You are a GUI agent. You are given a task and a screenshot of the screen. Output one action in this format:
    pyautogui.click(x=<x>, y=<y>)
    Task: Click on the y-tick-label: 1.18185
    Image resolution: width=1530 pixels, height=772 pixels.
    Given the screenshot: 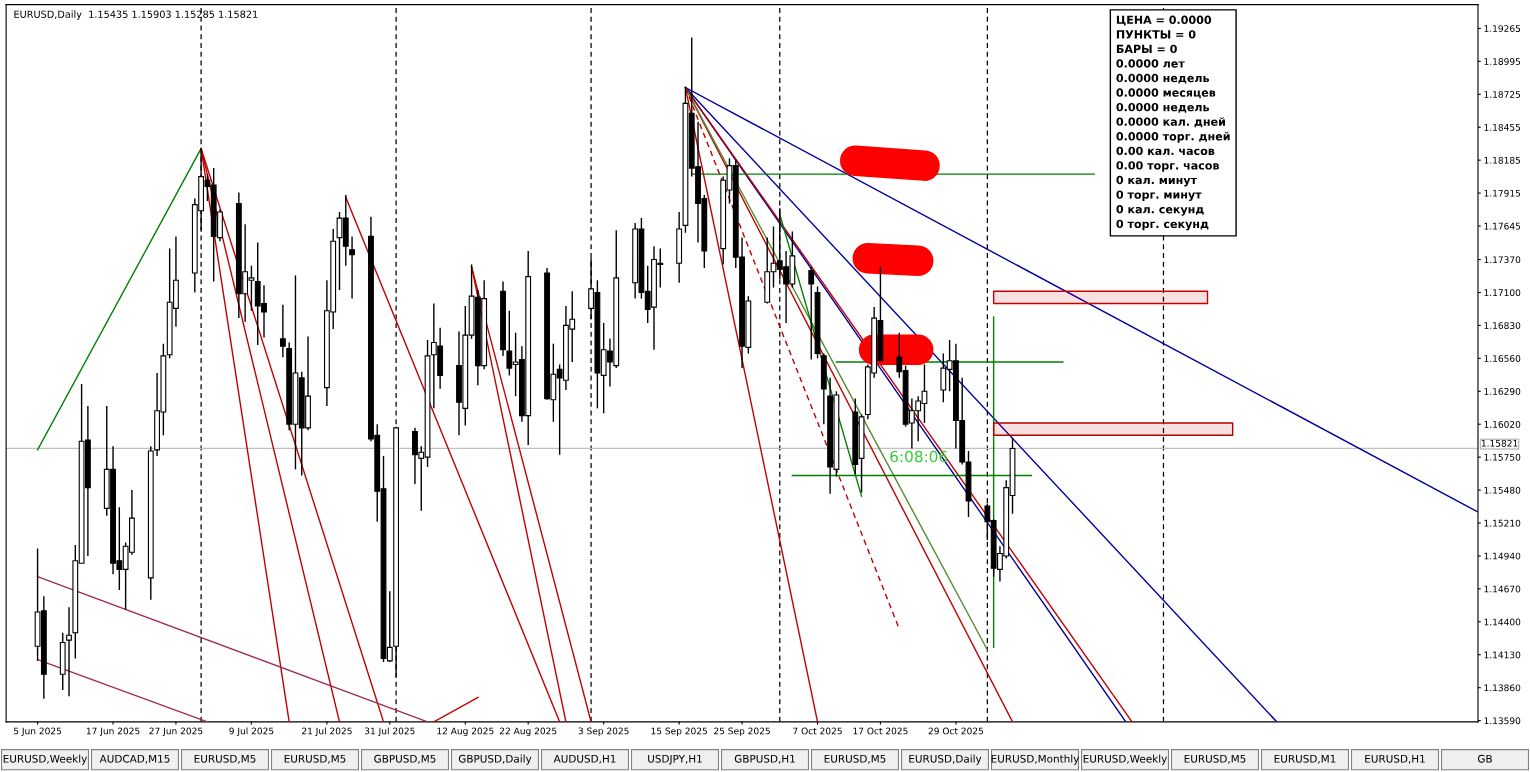 What is the action you would take?
    pyautogui.click(x=1502, y=160)
    